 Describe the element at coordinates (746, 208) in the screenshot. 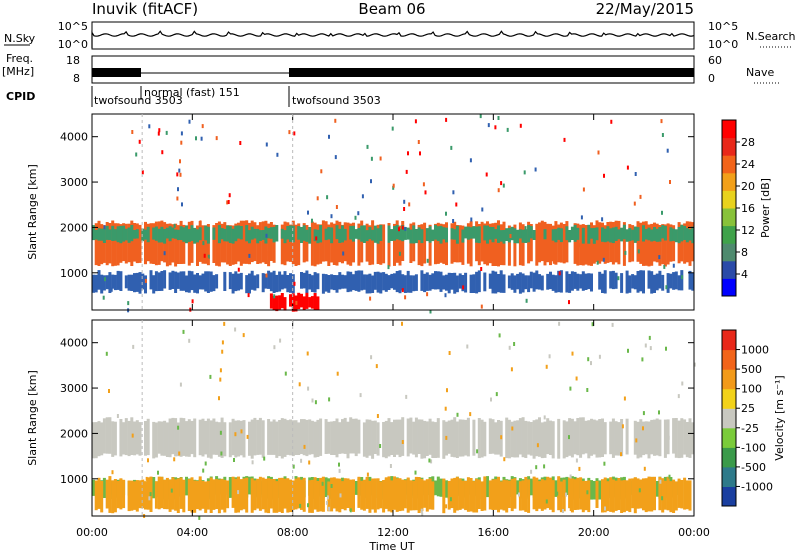

I see `power-colorbar: 28 24 20 16 12 8 4 Power [dB]` at that location.